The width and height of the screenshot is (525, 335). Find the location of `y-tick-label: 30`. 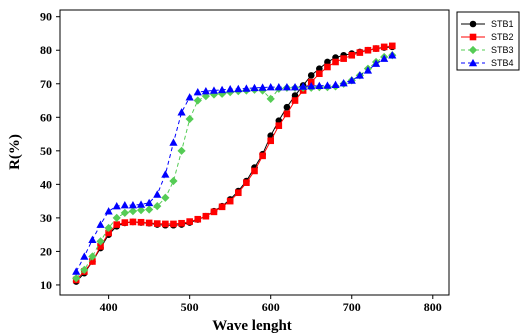

y-tick-label: 30 is located at coordinates (46, 218).